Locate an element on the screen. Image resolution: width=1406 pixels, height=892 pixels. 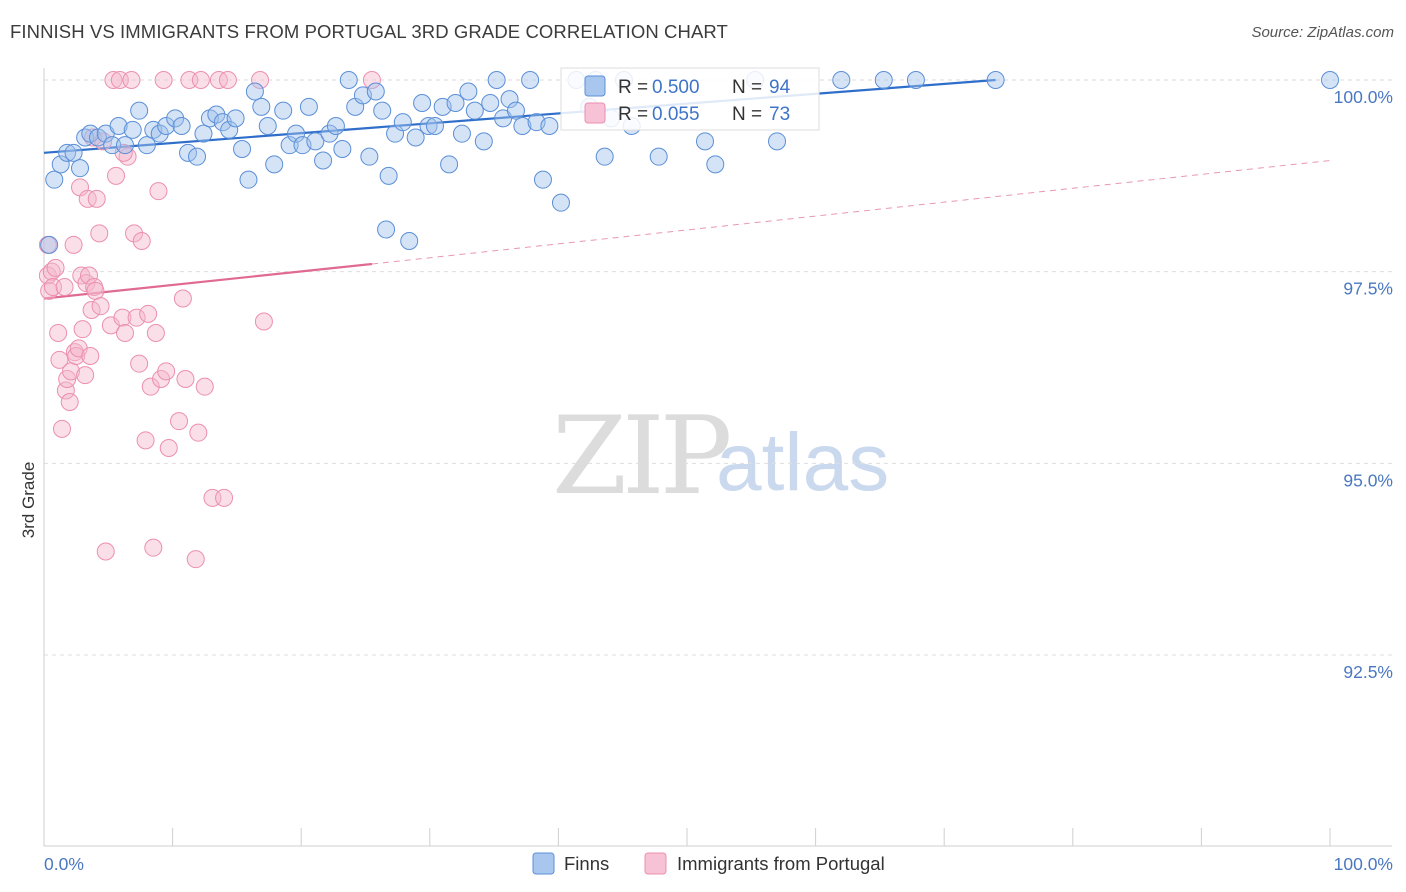
legend-portugal-n-label: N = is located at coordinates (749, 114).